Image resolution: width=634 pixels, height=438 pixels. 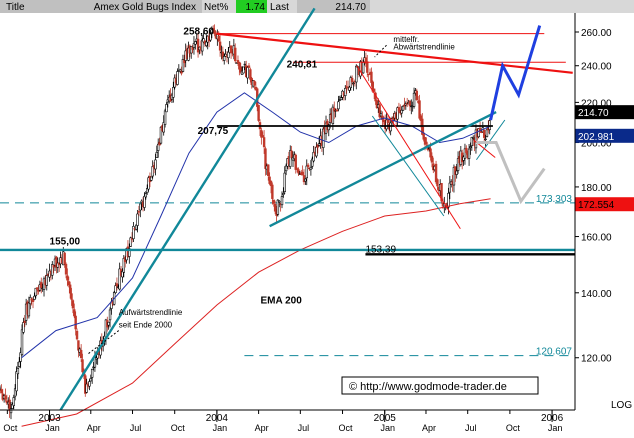 I want to click on chart-annotation: Abwärtstrendlinie, so click(x=424, y=46).